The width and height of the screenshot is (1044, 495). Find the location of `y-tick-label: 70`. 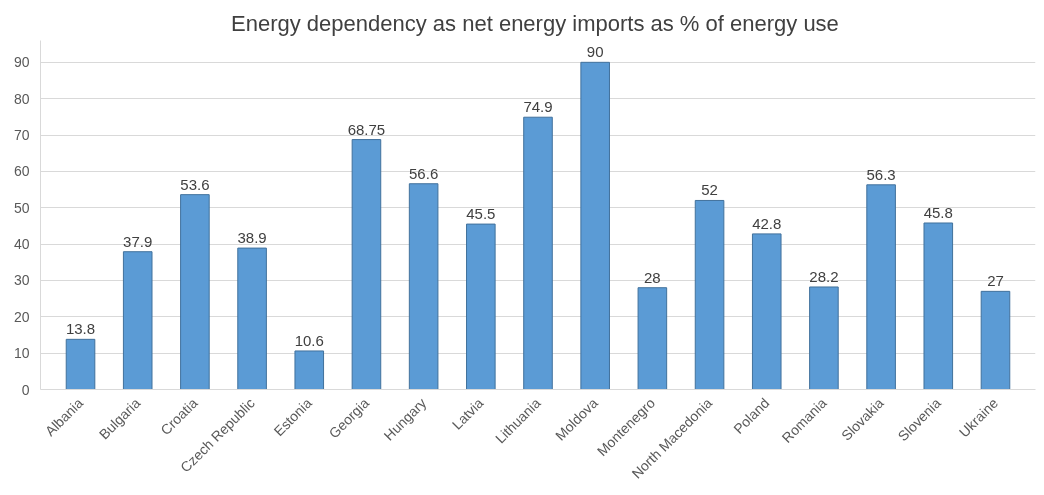

y-tick-label: 70 is located at coordinates (21, 135).